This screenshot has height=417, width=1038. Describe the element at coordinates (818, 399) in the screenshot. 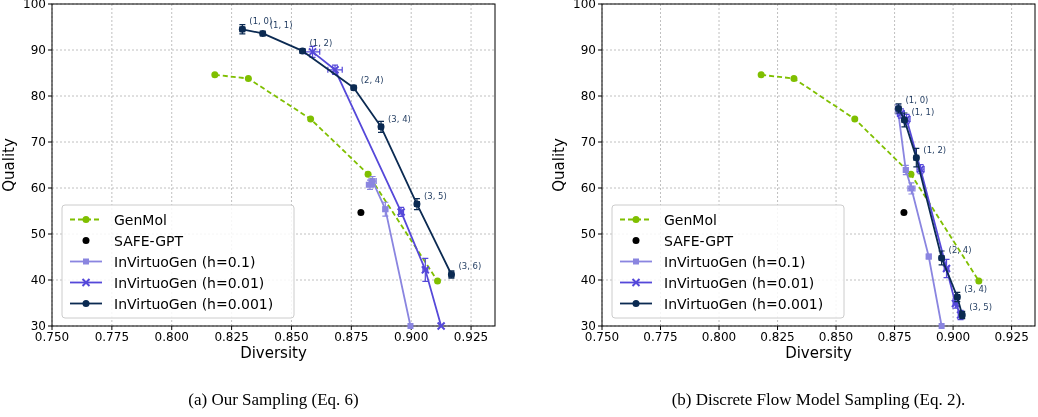

I see `text: (b) Discrete Flow Model Sampling (Eq. 2).` at that location.